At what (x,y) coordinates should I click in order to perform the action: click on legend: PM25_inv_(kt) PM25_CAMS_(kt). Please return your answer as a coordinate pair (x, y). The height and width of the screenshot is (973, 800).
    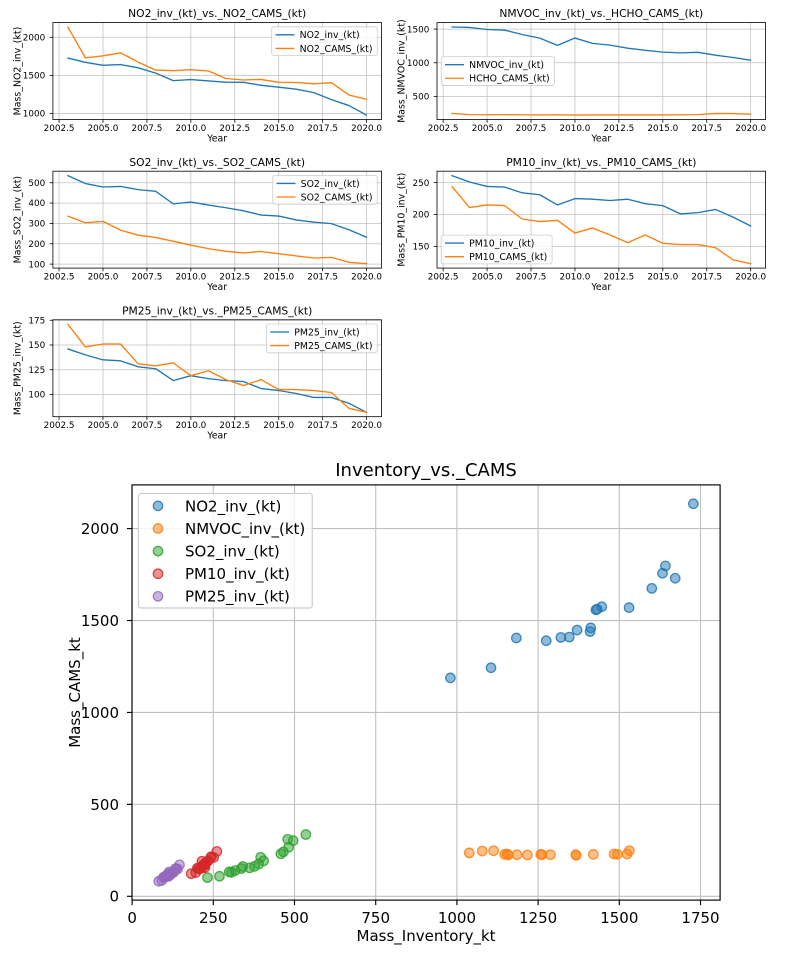
    Looking at the image, I should click on (321, 338).